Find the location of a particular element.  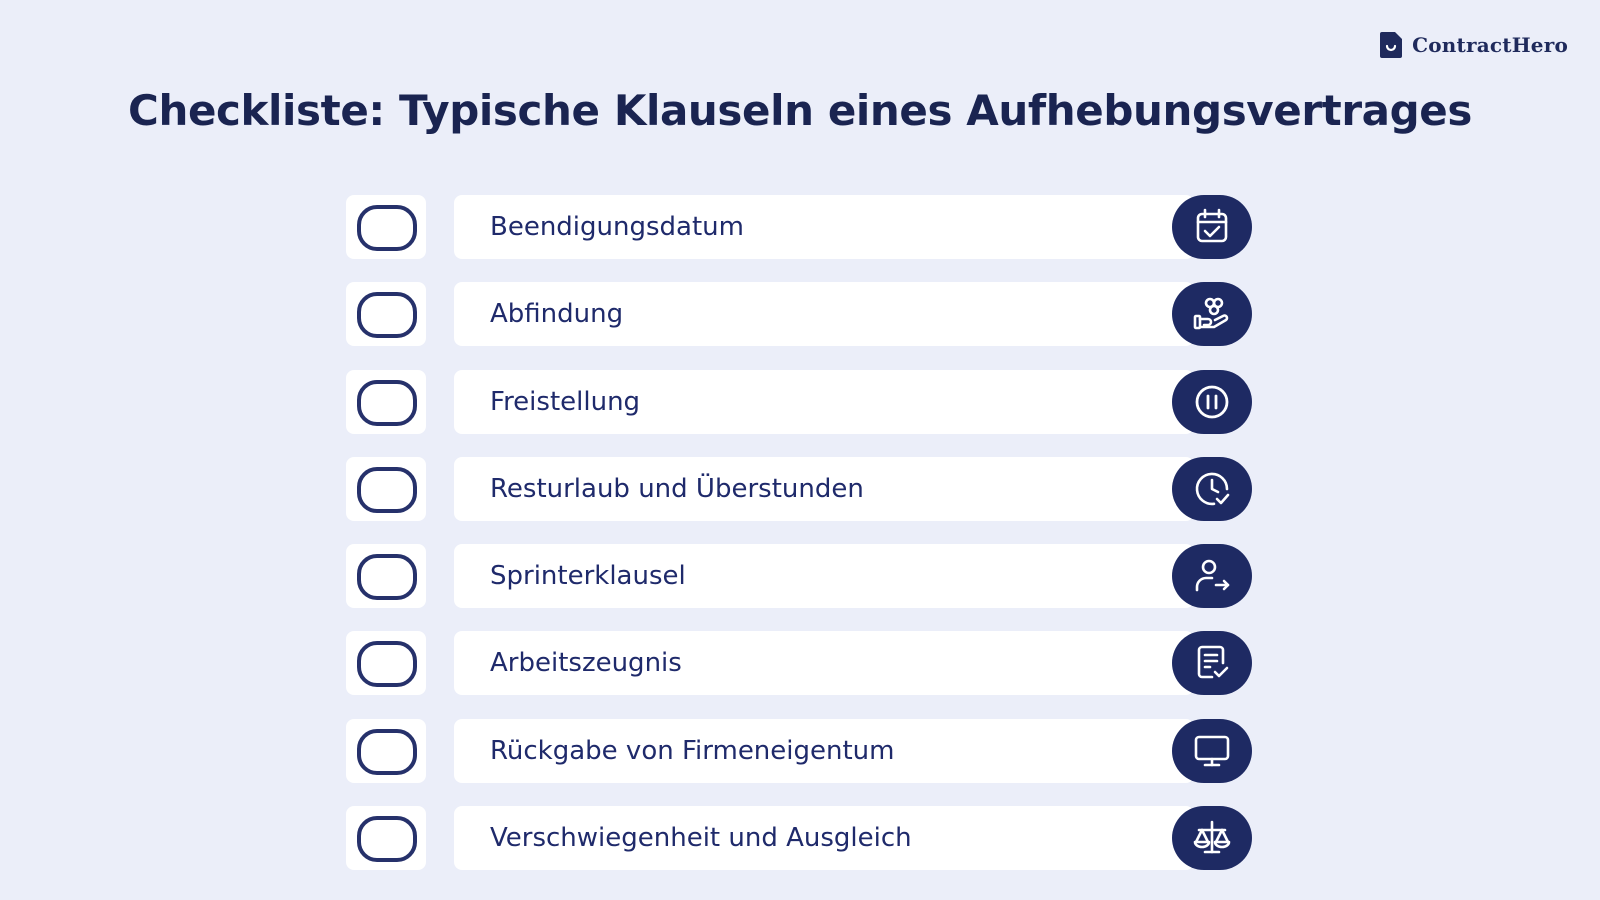

item-label: Beendigungsdatum is located at coordinates (617, 227).